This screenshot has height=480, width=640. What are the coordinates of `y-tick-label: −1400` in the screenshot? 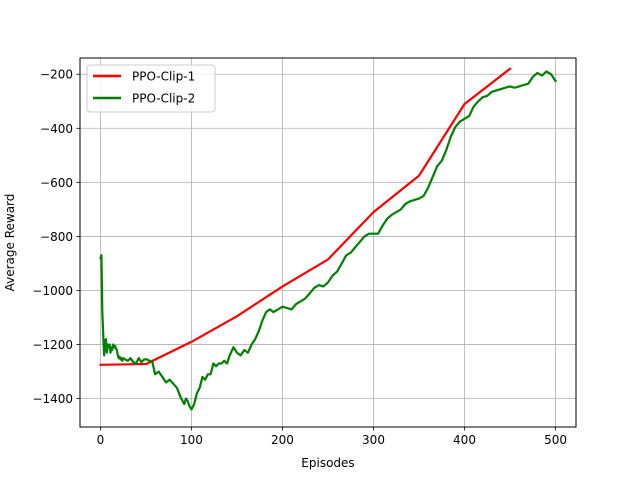 It's located at (52, 399).